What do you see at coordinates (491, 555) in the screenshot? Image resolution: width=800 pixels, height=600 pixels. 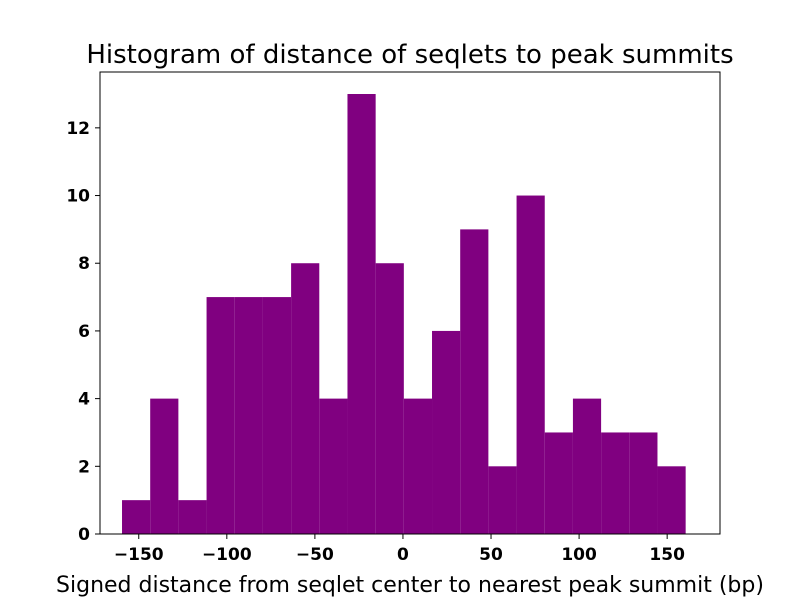 I see `x-tick-label: 50` at bounding box center [491, 555].